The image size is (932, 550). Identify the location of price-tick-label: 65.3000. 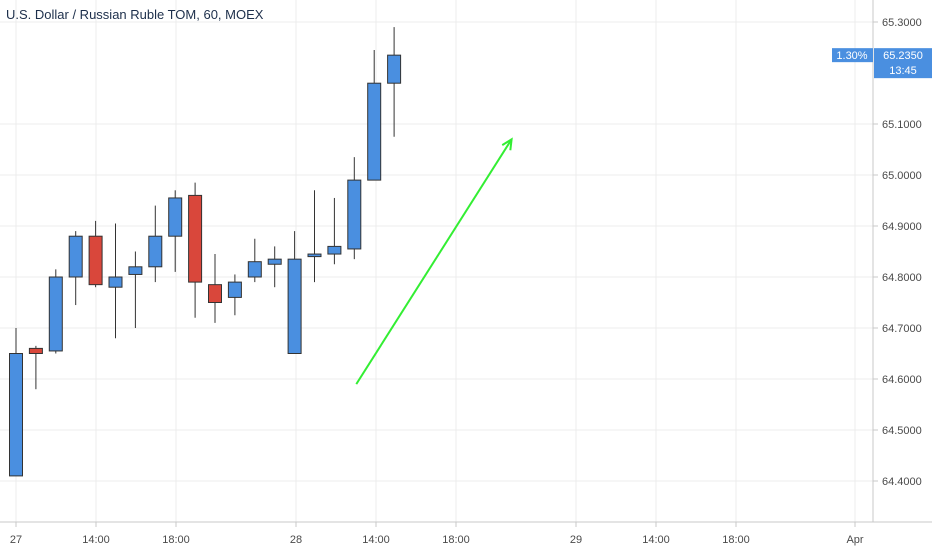
(902, 23).